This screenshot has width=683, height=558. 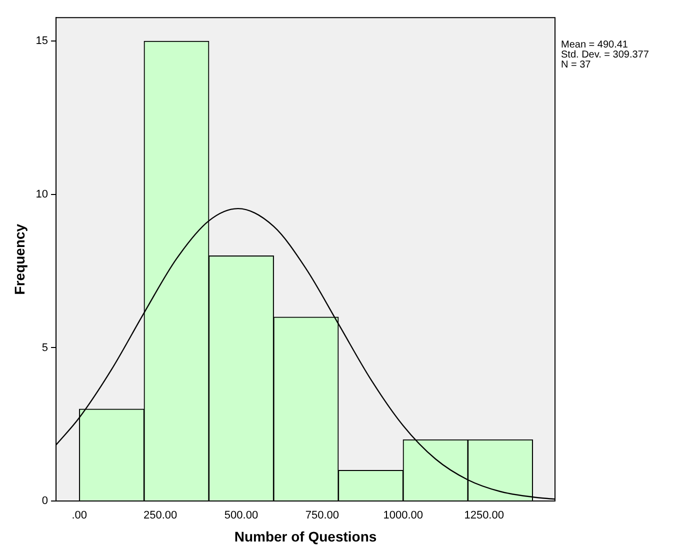 What do you see at coordinates (45, 501) in the screenshot?
I see `y-tick-label: 0` at bounding box center [45, 501].